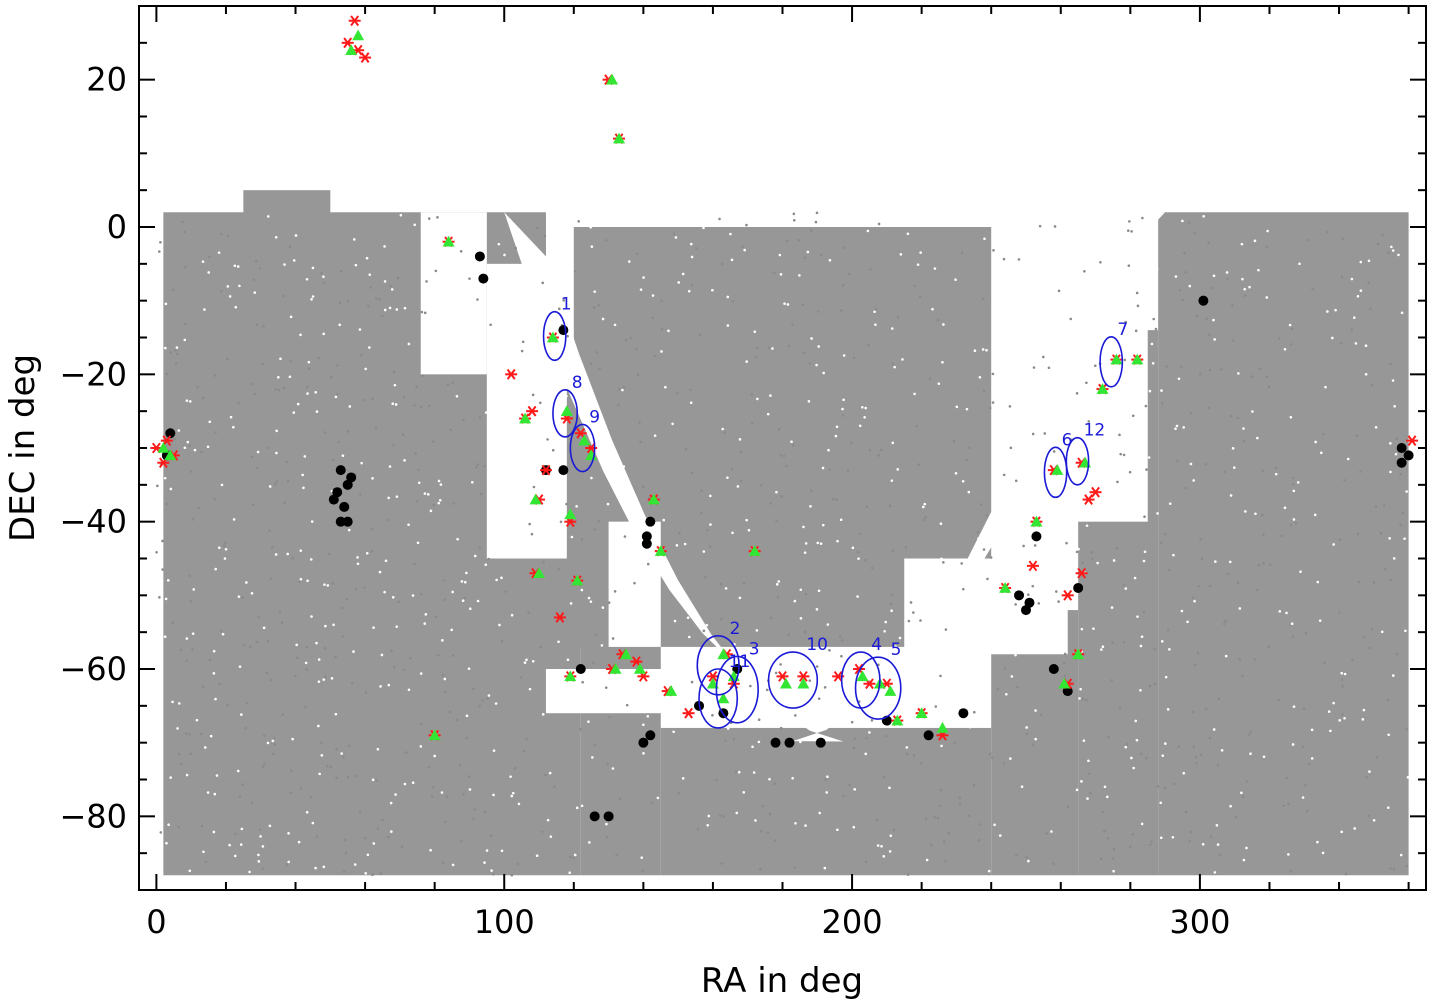  Describe the element at coordinates (817, 645) in the screenshot. I see `region-label-10: 10` at that location.